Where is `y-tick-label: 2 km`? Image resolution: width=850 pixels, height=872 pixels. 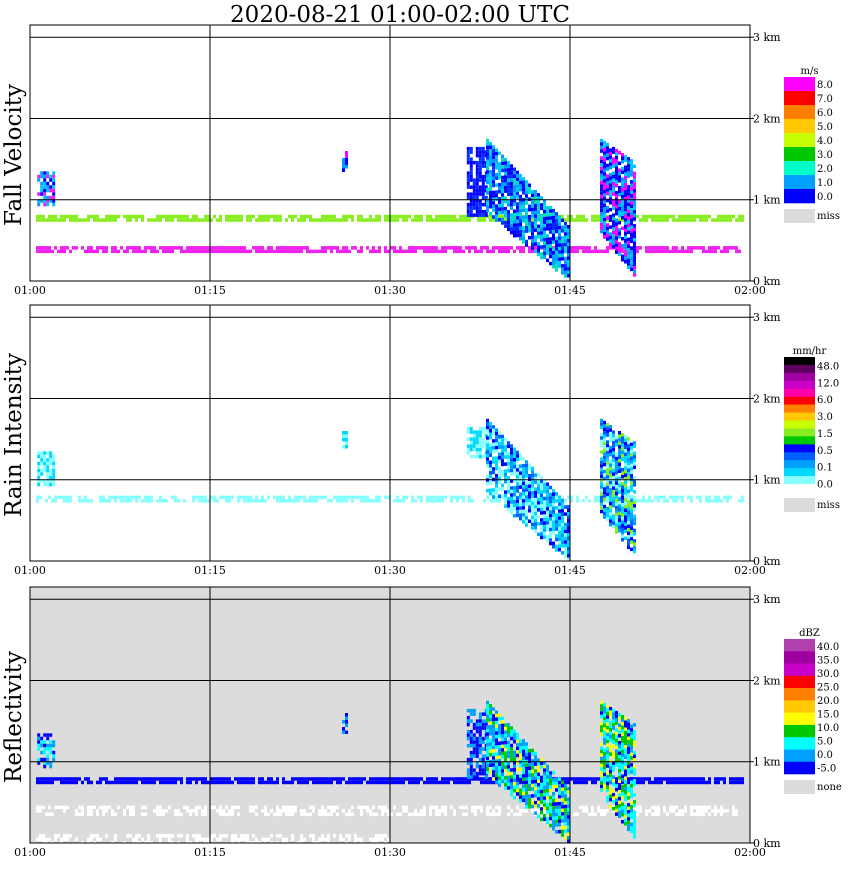 y-tick-label: 2 km is located at coordinates (767, 398).